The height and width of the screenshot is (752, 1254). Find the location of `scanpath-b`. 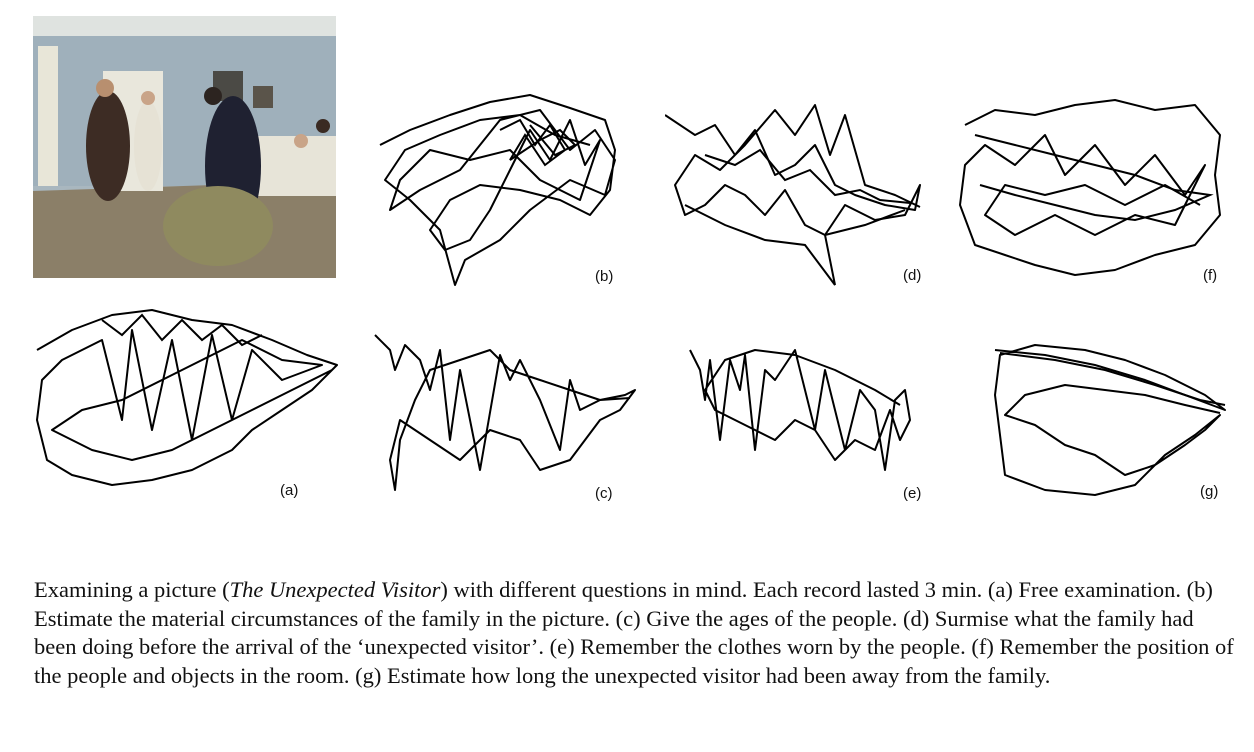

scanpath-b is located at coordinates (497, 190).